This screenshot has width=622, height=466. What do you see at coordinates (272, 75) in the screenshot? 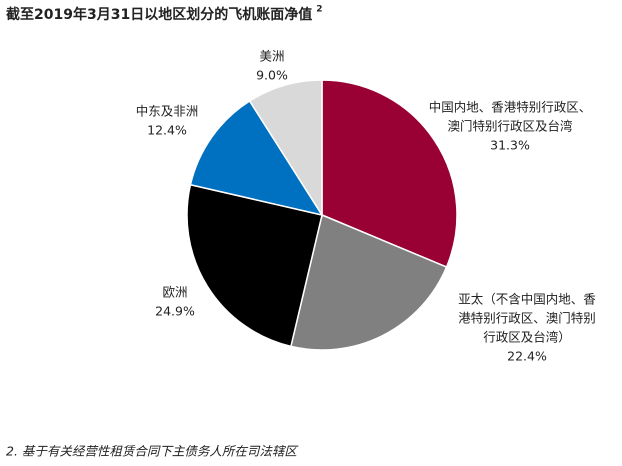
I see `slice-value-label: 9.0%` at bounding box center [272, 75].